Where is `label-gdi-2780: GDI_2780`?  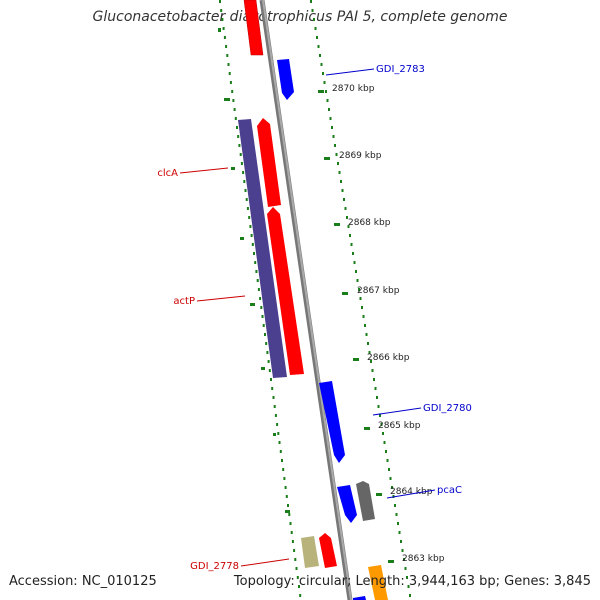
label-gdi-2780: GDI_2780 is located at coordinates (447, 408).